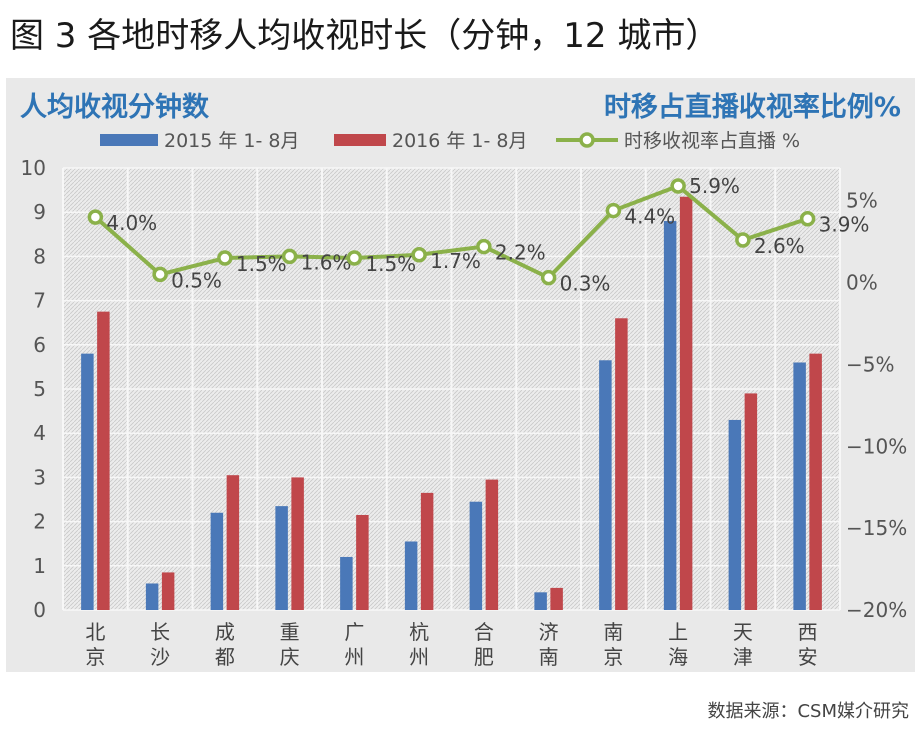 The width and height of the screenshot is (921, 734). Describe the element at coordinates (95, 644) in the screenshot. I see `category-label: 北京` at that location.